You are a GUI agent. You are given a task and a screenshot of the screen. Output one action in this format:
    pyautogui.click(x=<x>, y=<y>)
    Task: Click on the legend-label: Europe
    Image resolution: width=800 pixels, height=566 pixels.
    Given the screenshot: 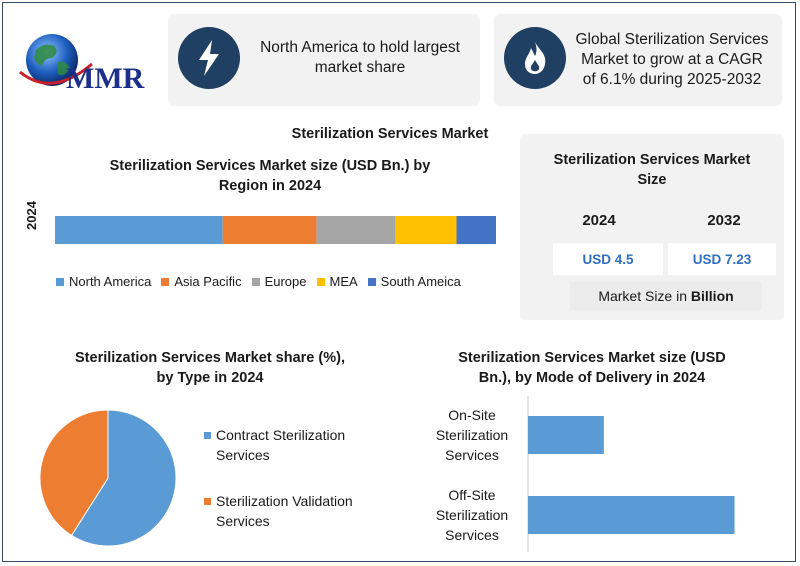 What is the action you would take?
    pyautogui.click(x=285, y=281)
    